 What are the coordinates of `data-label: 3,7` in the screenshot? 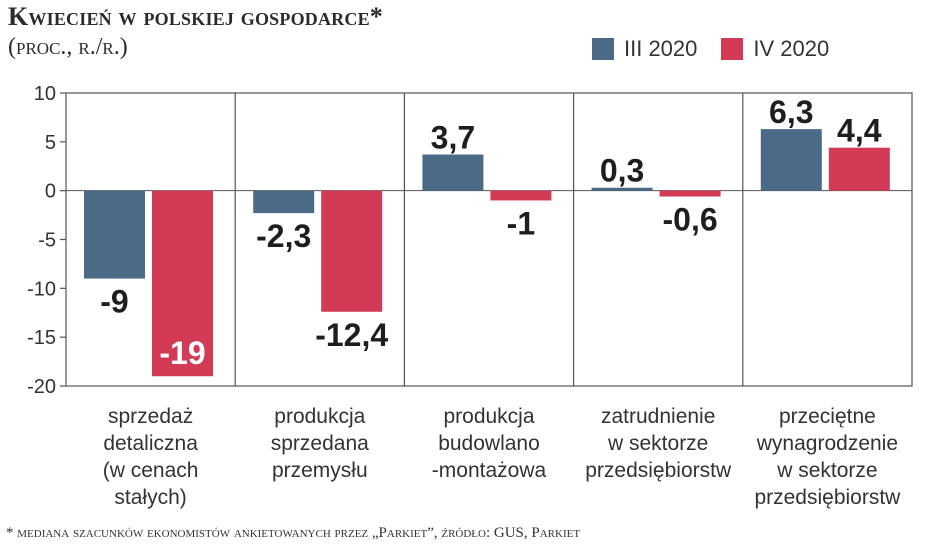 It's located at (453, 138).